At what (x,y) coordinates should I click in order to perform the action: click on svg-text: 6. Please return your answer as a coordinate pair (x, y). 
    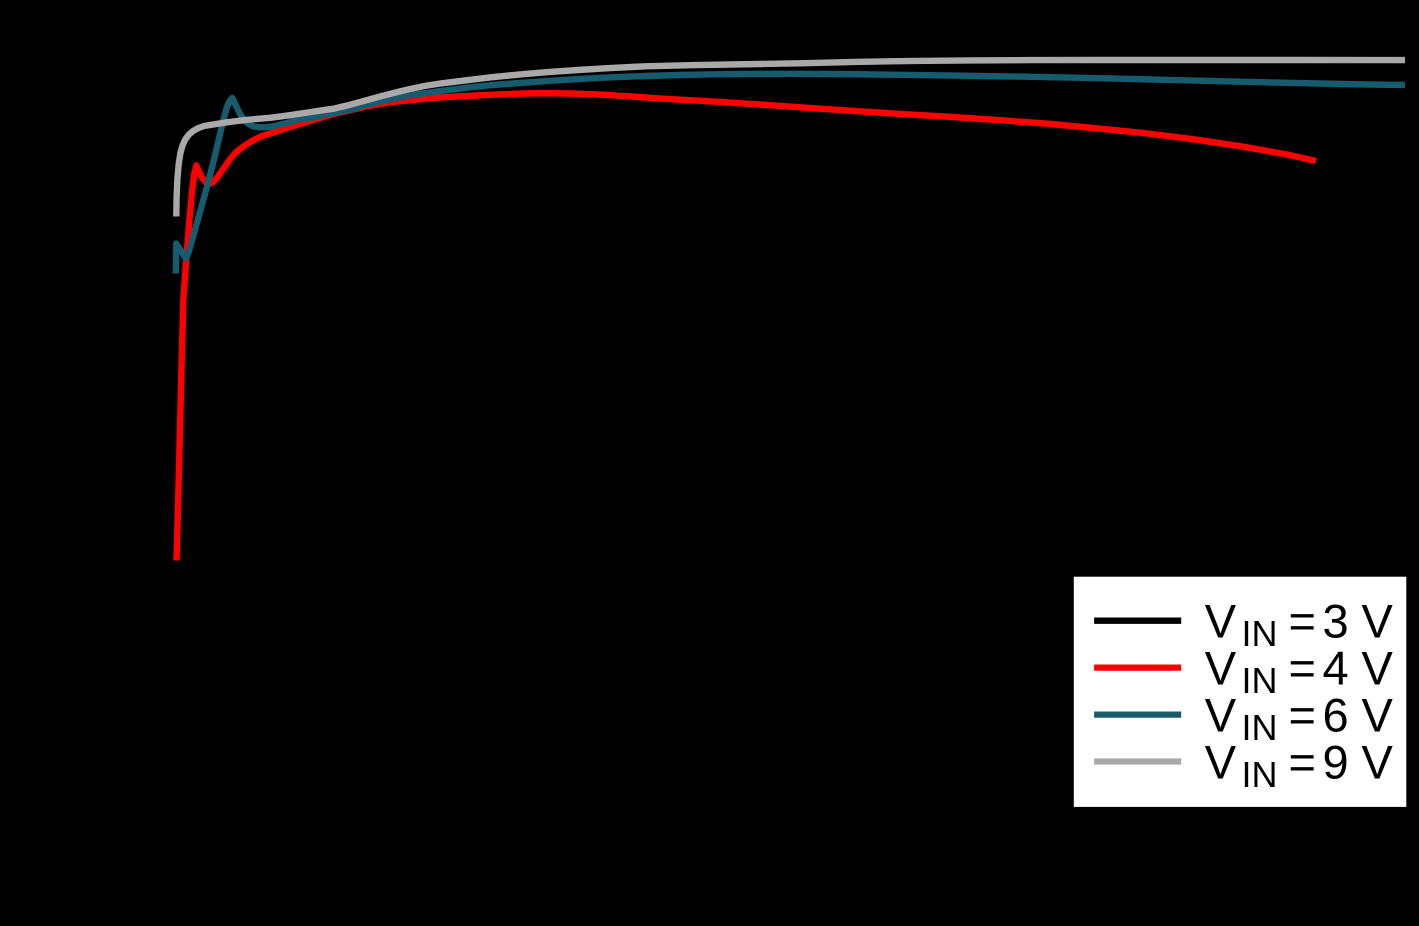
    Looking at the image, I should click on (1336, 714).